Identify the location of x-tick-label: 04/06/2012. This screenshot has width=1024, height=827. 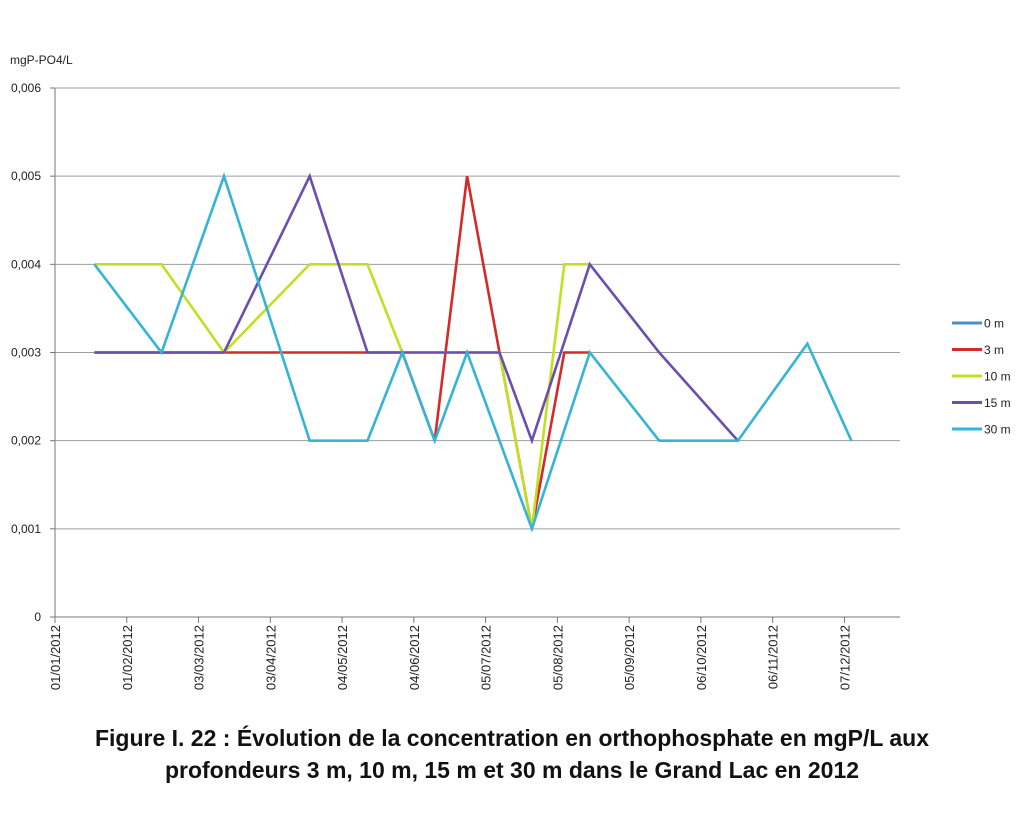
(414, 657).